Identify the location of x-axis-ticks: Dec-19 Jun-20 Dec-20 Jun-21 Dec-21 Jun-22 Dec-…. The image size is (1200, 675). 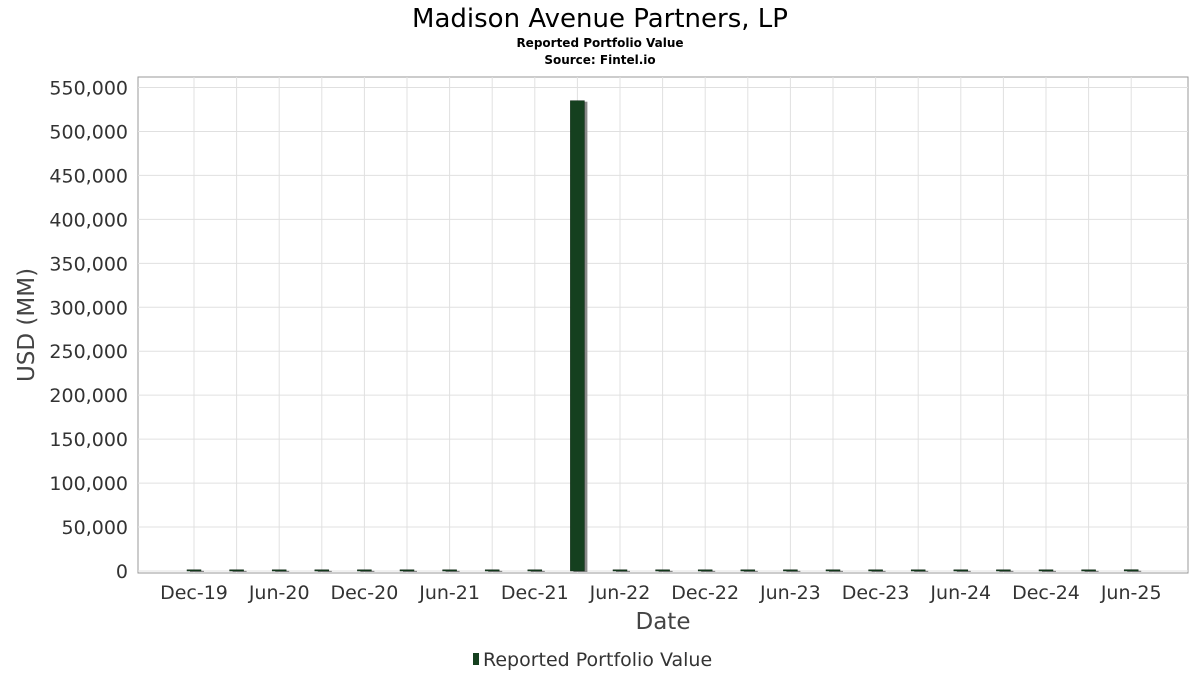
(660, 593).